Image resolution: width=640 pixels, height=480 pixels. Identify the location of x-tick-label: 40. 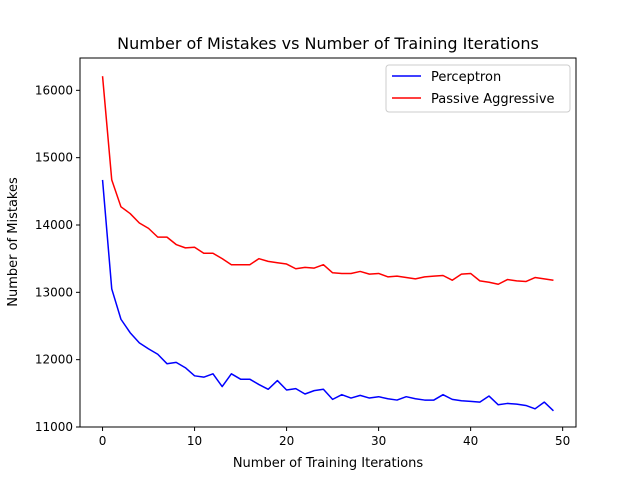
(470, 441).